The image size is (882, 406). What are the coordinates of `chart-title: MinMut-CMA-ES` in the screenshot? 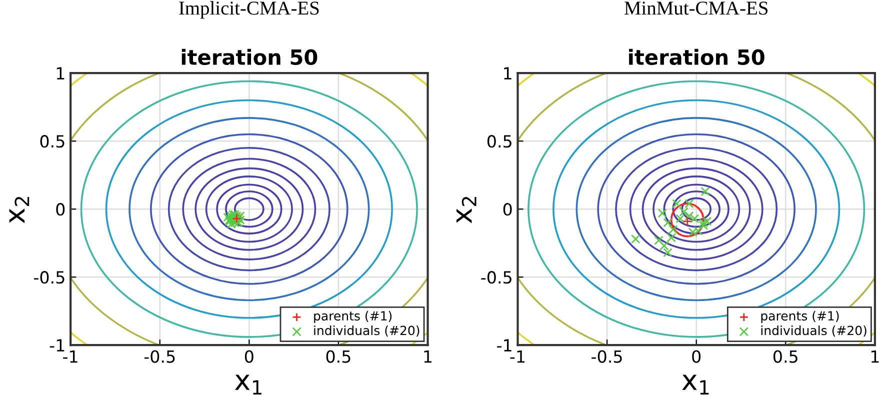 It's located at (696, 8).